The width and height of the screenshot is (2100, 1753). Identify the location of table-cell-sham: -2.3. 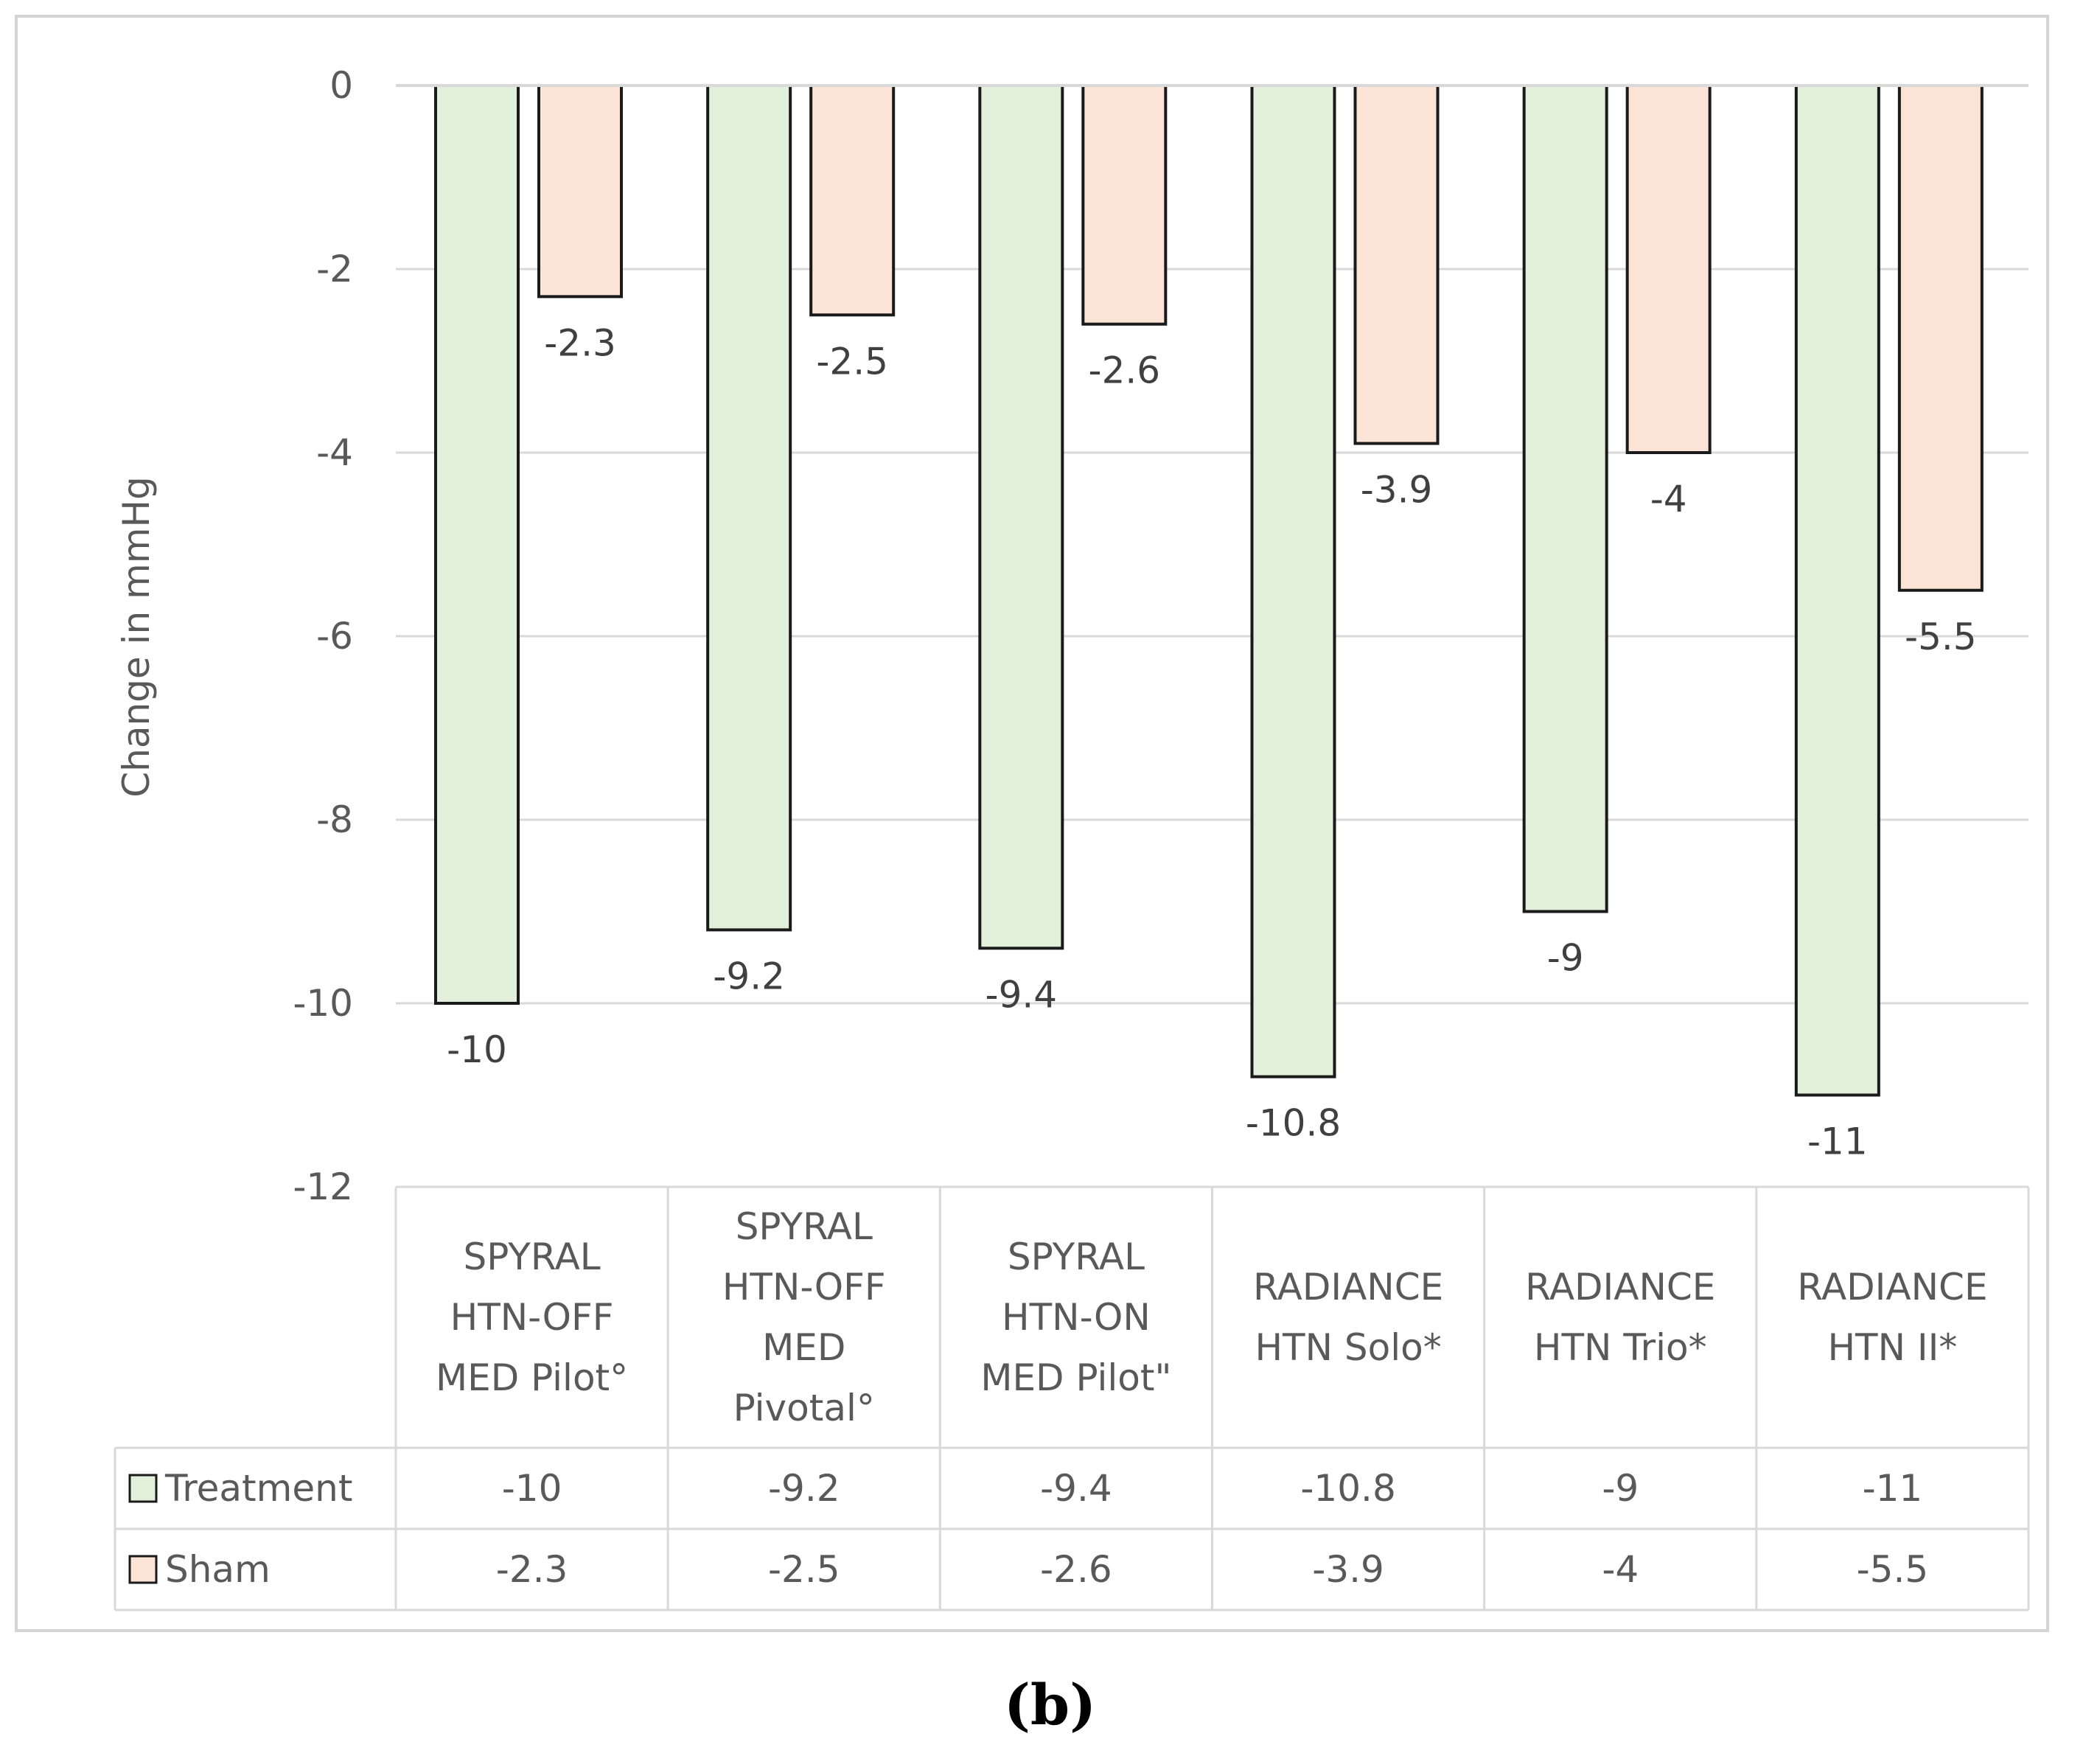
(532, 1569).